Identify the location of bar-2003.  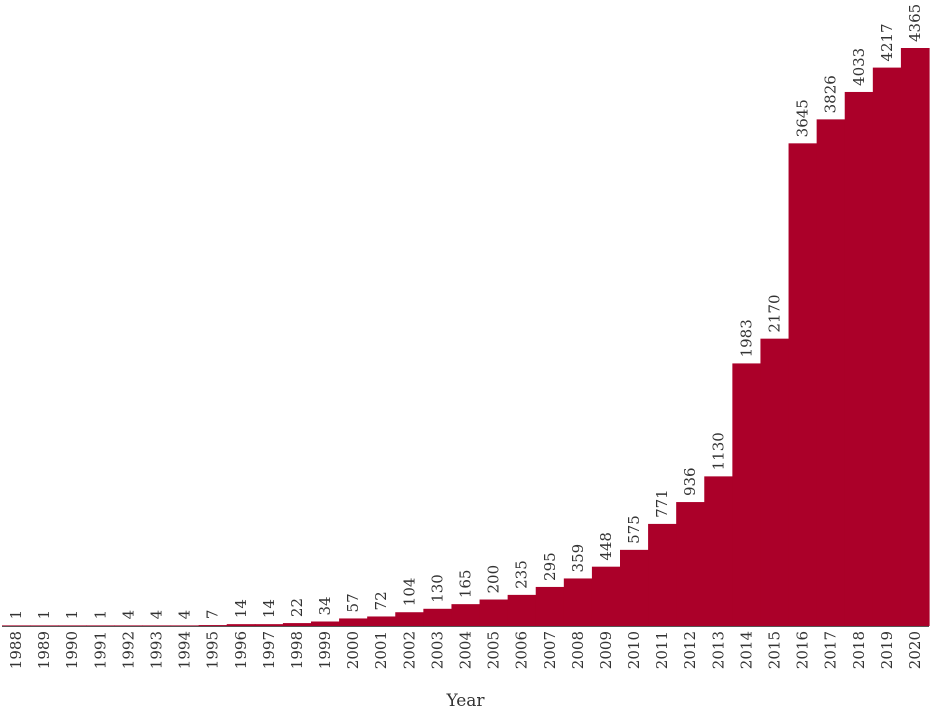
(438, 617).